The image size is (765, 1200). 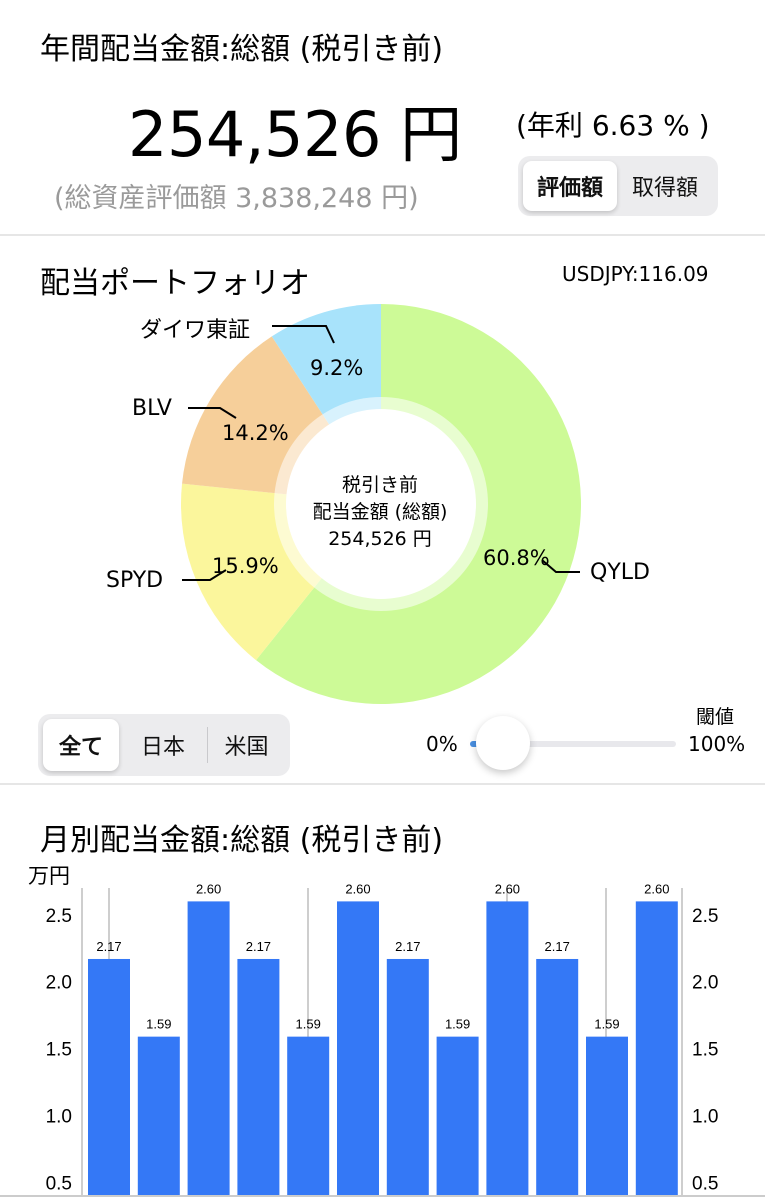 I want to click on donut-center-line2: 配当金額 (総額), so click(x=380, y=512).